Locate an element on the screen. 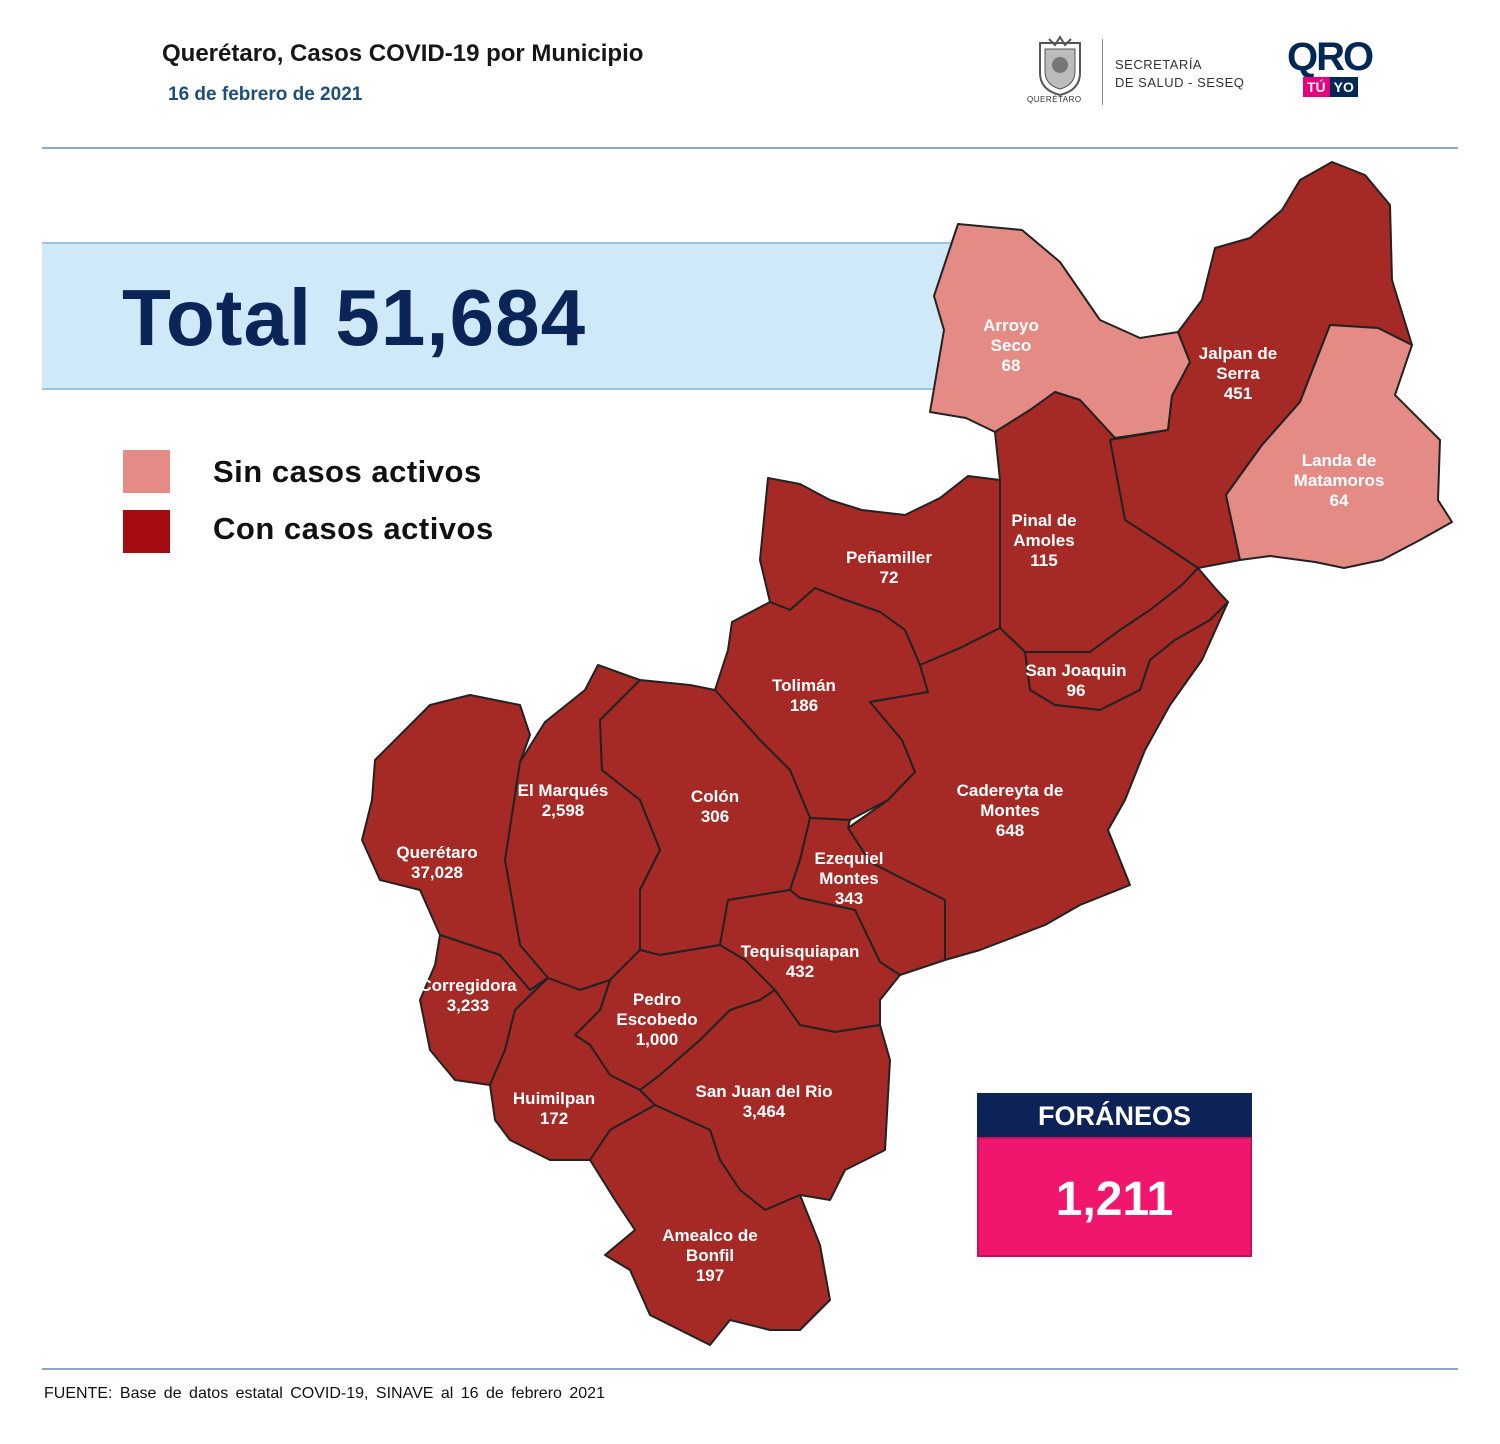 This screenshot has height=1444, width=1500. label-cadereyta-name: Montes is located at coordinates (1010, 810).